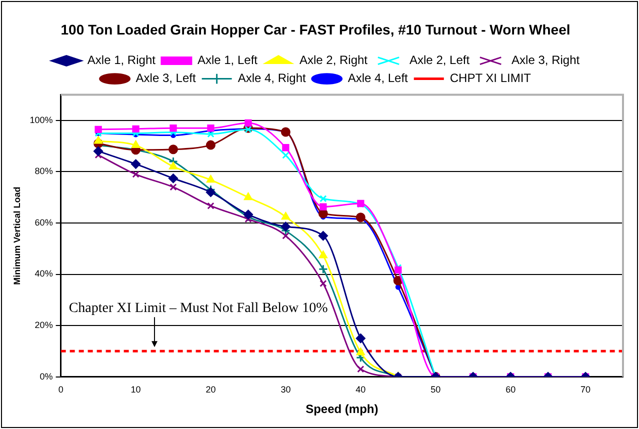  Describe the element at coordinates (227, 60) in the screenshot. I see `legend-label: Axle 1, Left` at that location.